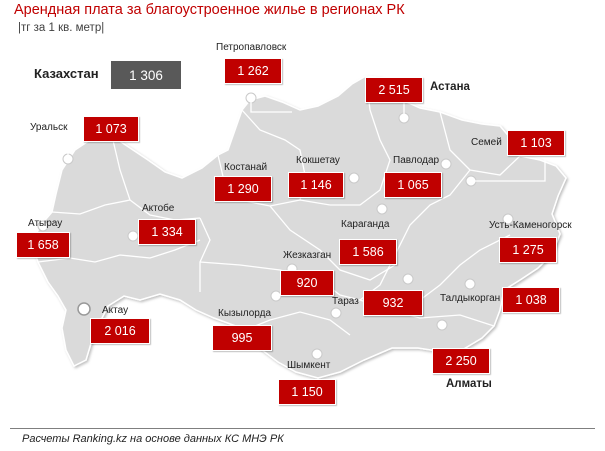 The image size is (605, 451). Describe the element at coordinates (365, 224) in the screenshot. I see `city-label-karaganda: Караганда` at that location.